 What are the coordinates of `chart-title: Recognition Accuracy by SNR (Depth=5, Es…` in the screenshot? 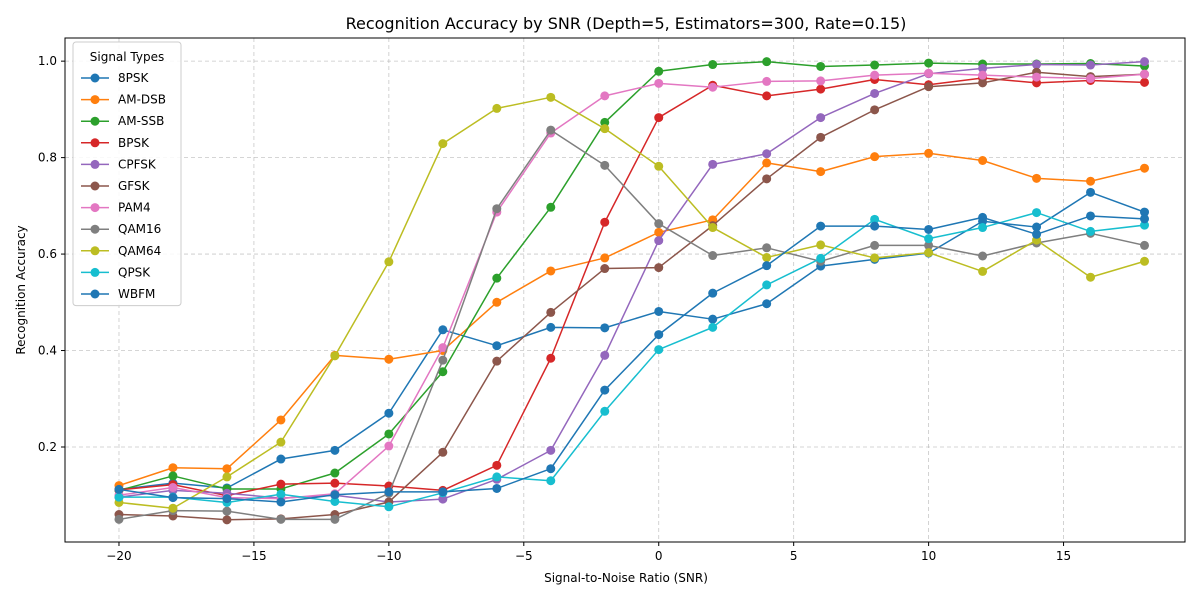 It's located at (626, 23).